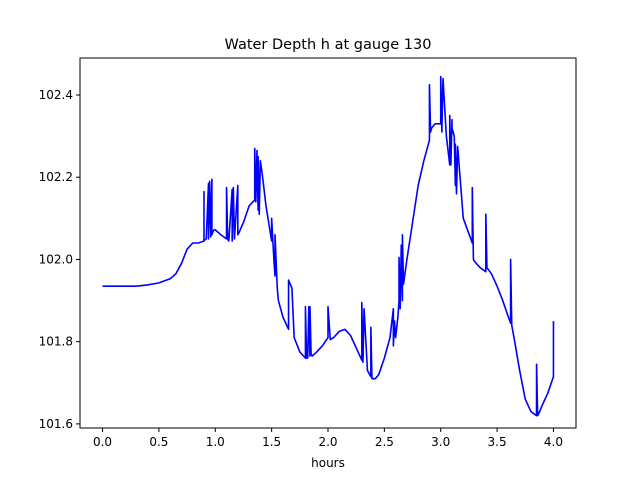 Image resolution: width=640 pixels, height=480 pixels. I want to click on y-tick-label: 101.6, so click(56, 424).